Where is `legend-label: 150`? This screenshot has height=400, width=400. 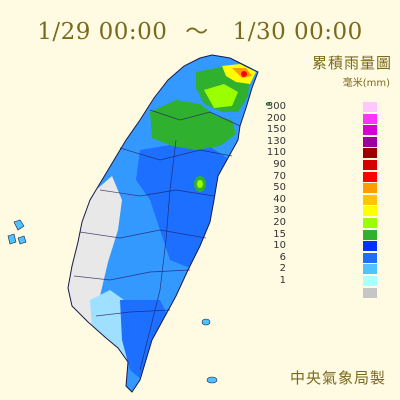
legend-label: 150 is located at coordinates (276, 130).